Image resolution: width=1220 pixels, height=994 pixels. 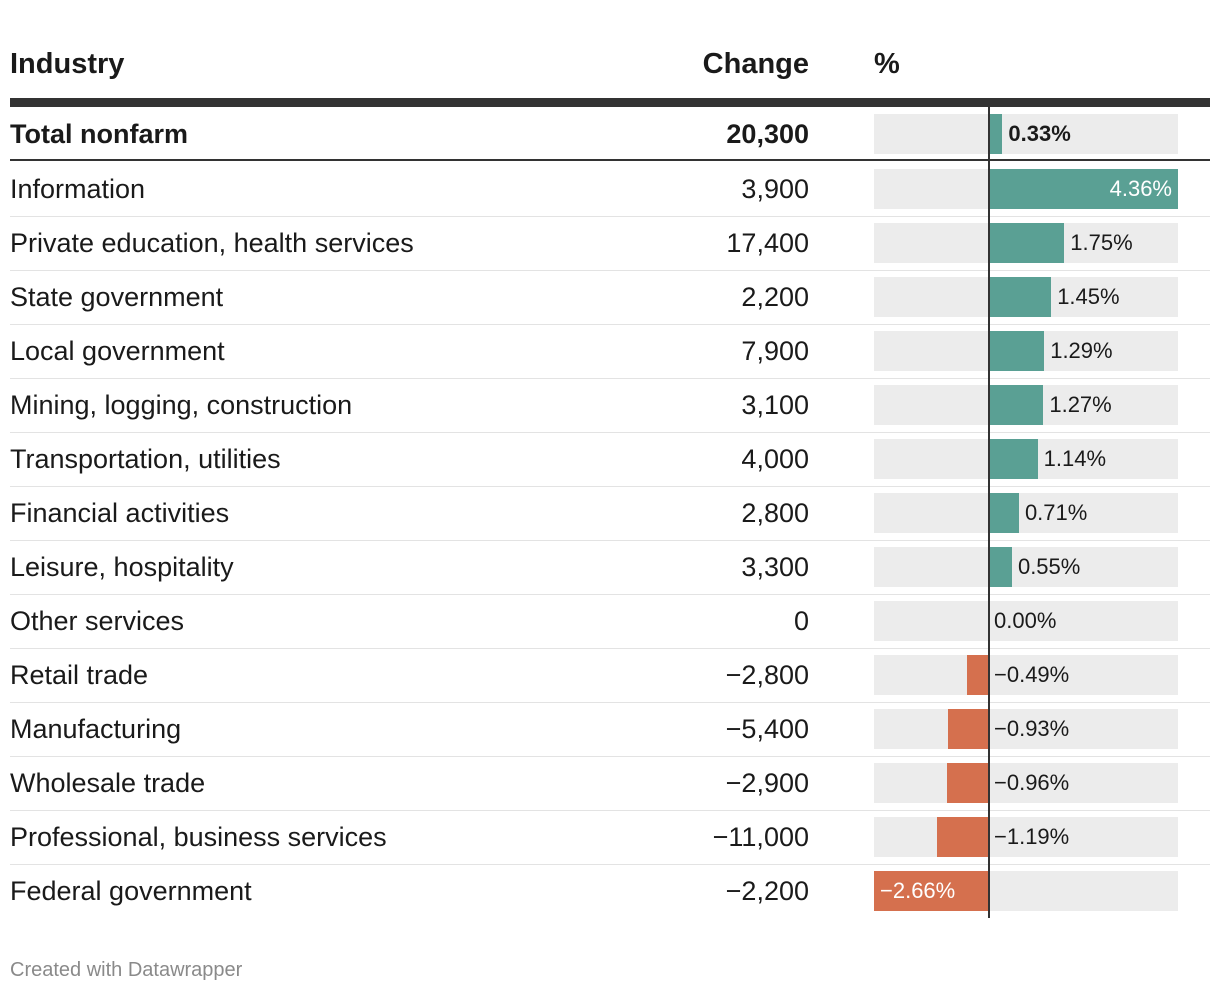 I want to click on percent-label: 0.55%, so click(x=1049, y=566).